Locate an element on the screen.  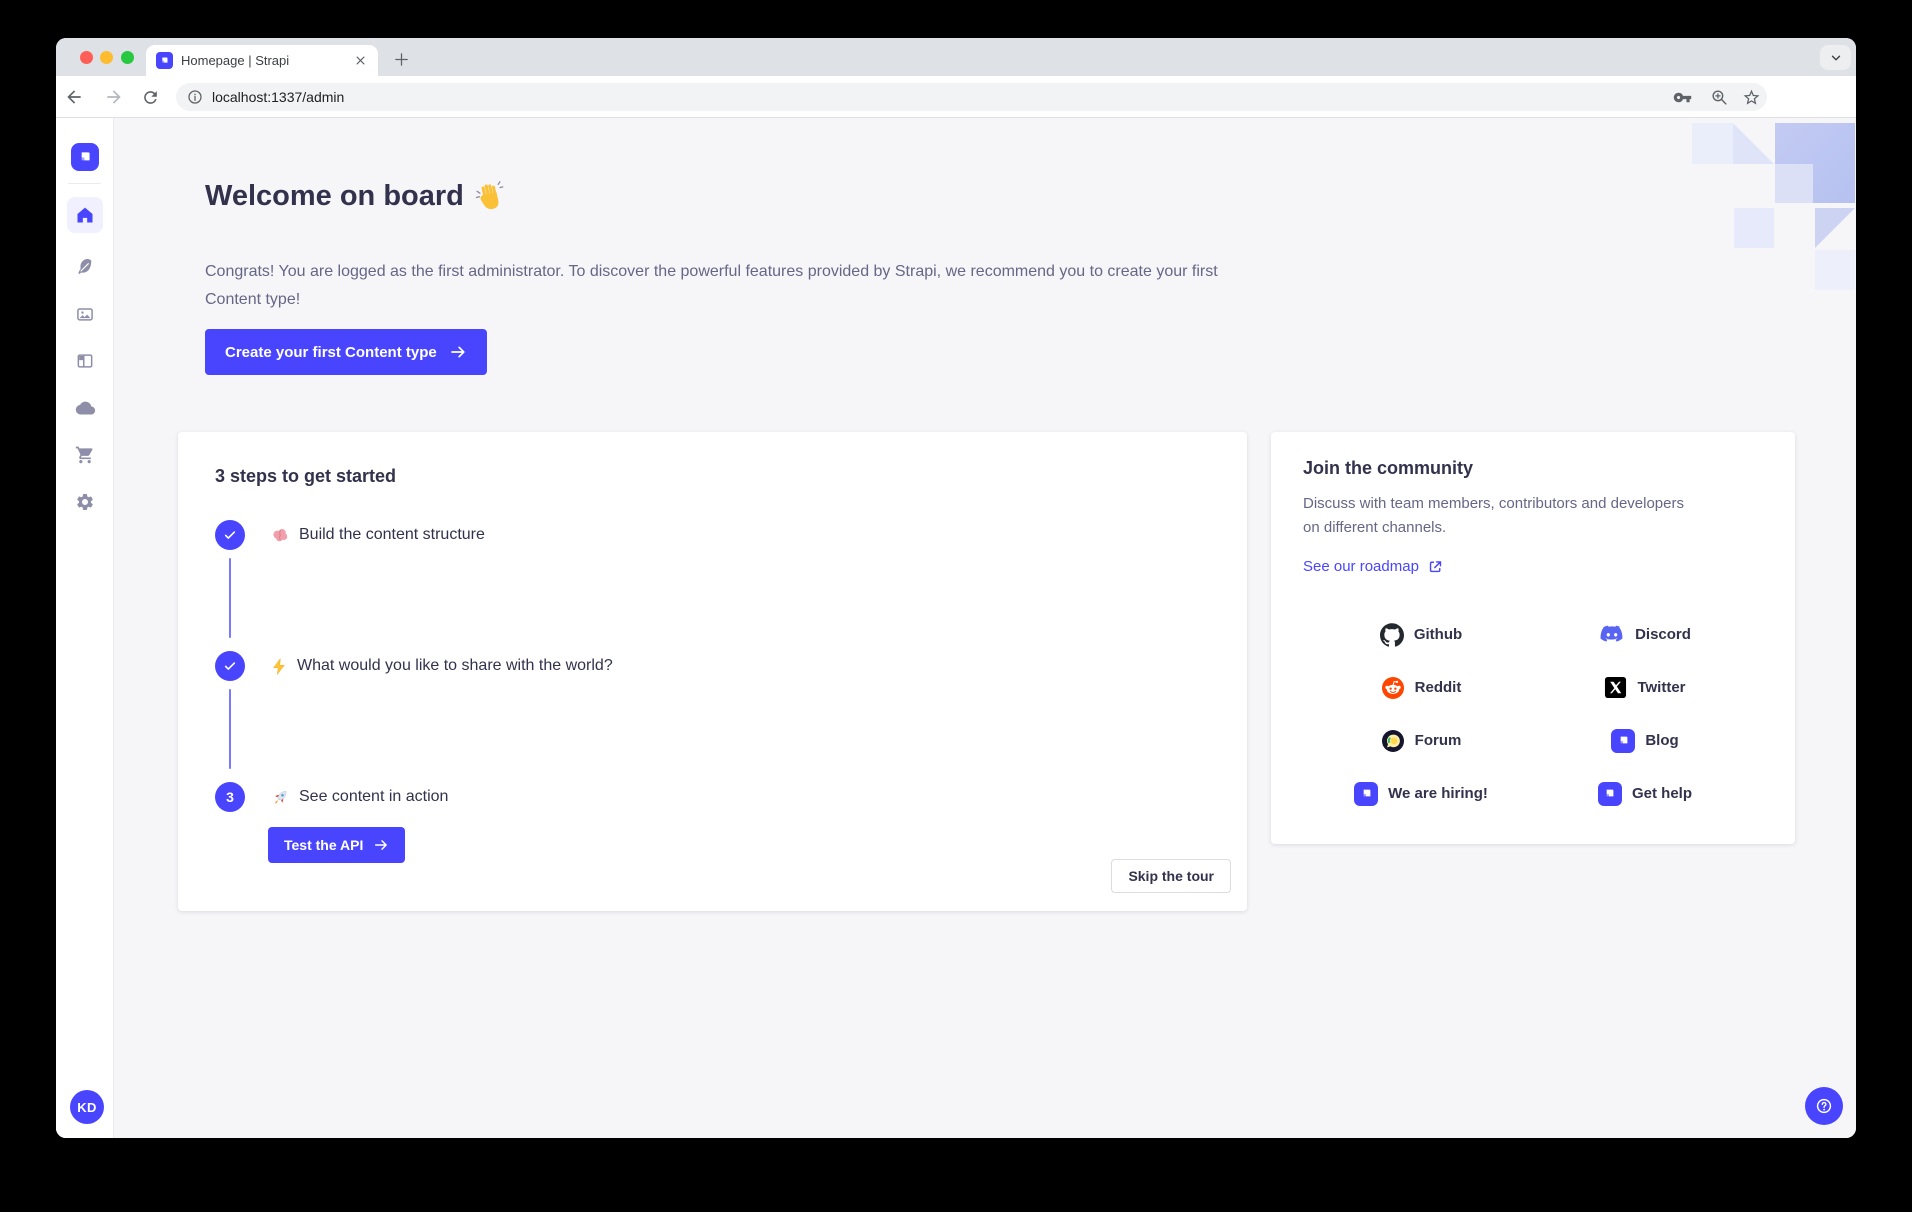
sidebar: KD is located at coordinates (85, 628).